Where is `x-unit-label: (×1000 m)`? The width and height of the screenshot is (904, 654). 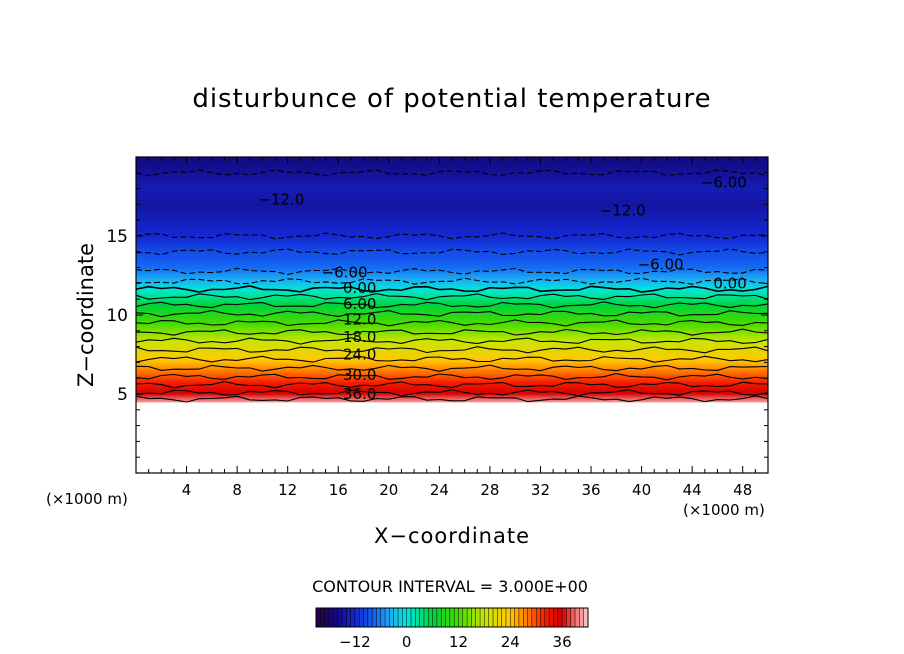
x-unit-label: (×1000 m) is located at coordinates (724, 510).